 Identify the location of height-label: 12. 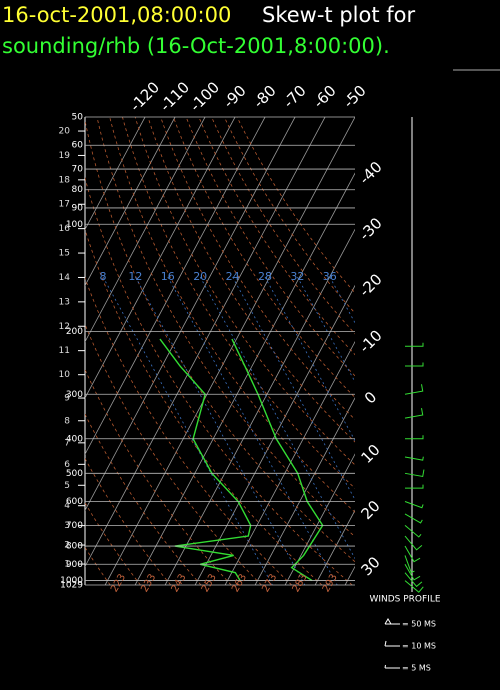
(64, 327).